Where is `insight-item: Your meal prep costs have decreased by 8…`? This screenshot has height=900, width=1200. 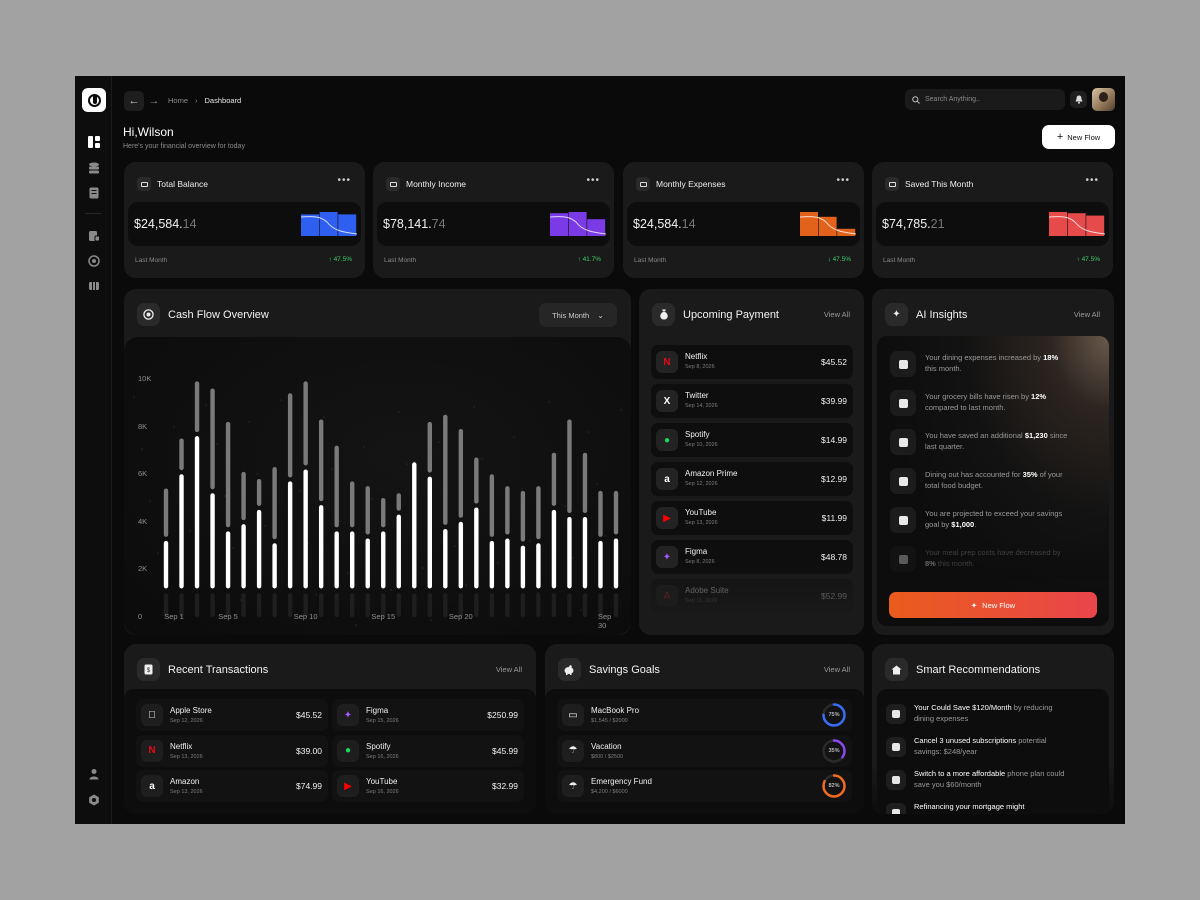 insight-item: Your meal prep costs have decreased by 8… is located at coordinates (993, 559).